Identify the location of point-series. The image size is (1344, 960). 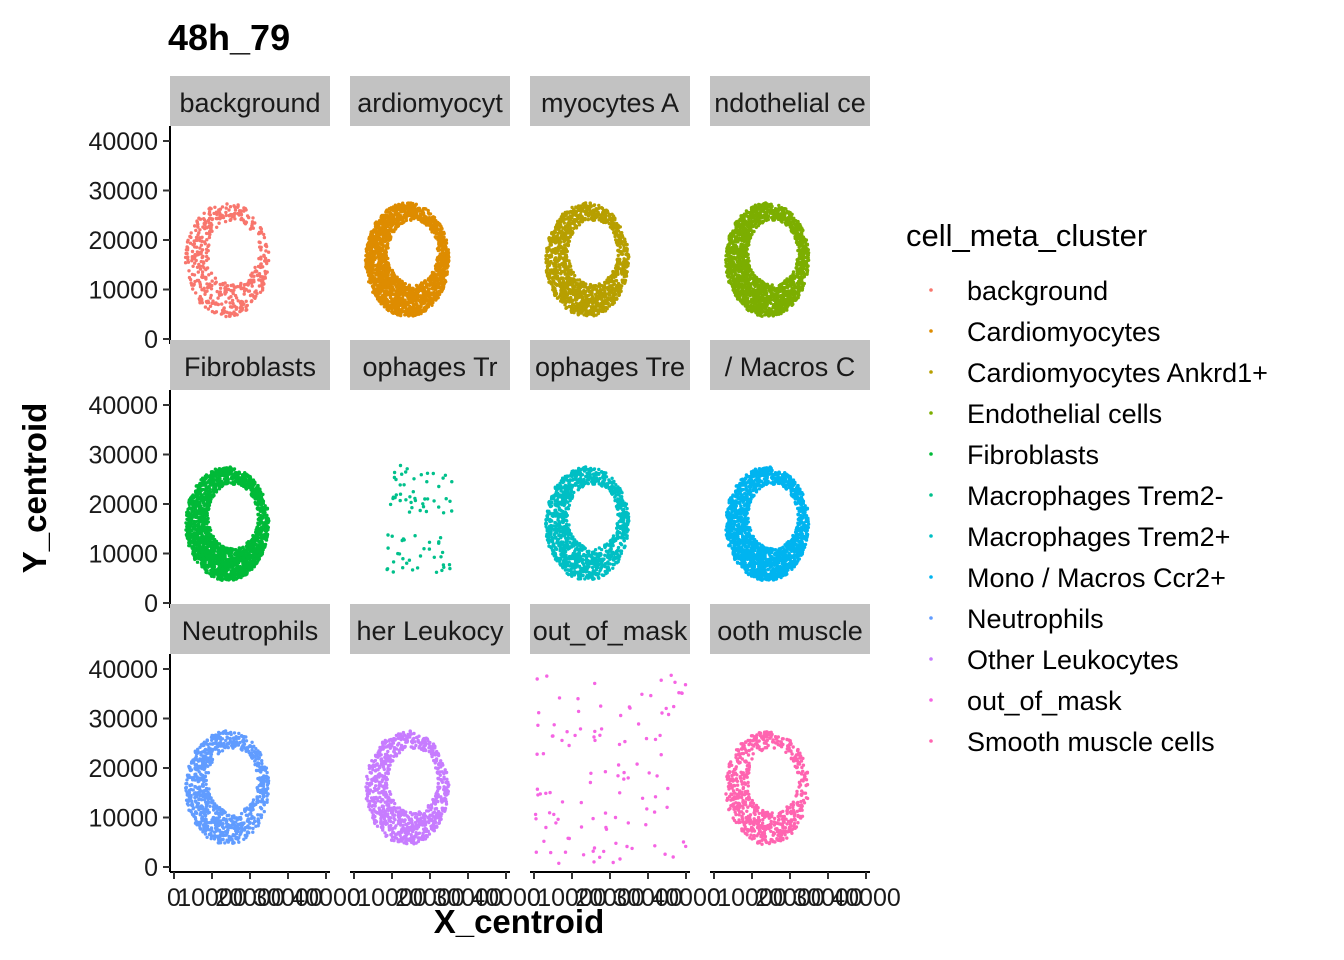
(767, 259).